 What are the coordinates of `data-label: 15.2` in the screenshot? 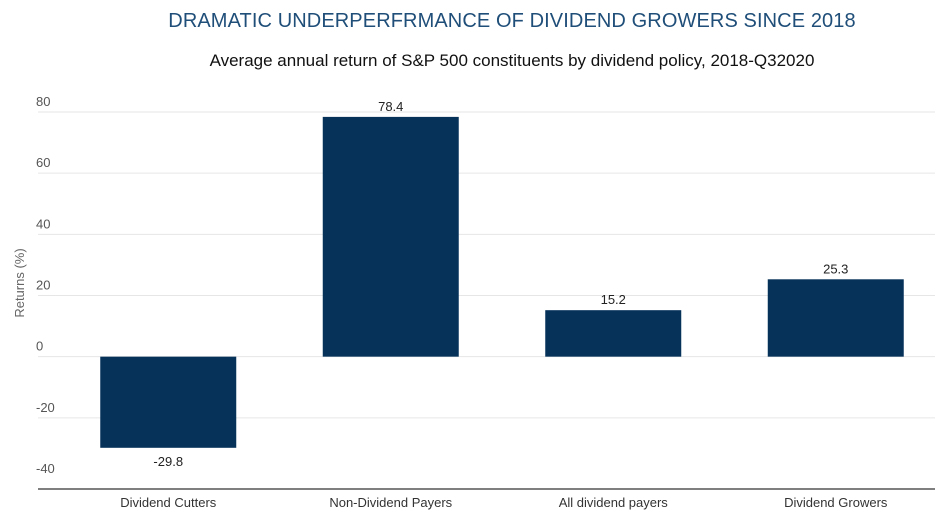 It's located at (613, 299).